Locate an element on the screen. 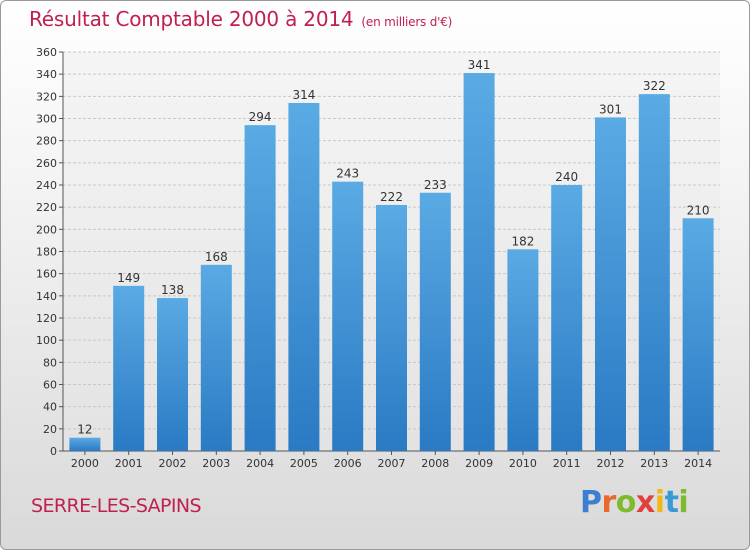  x-tick-label: 2008 is located at coordinates (435, 463).